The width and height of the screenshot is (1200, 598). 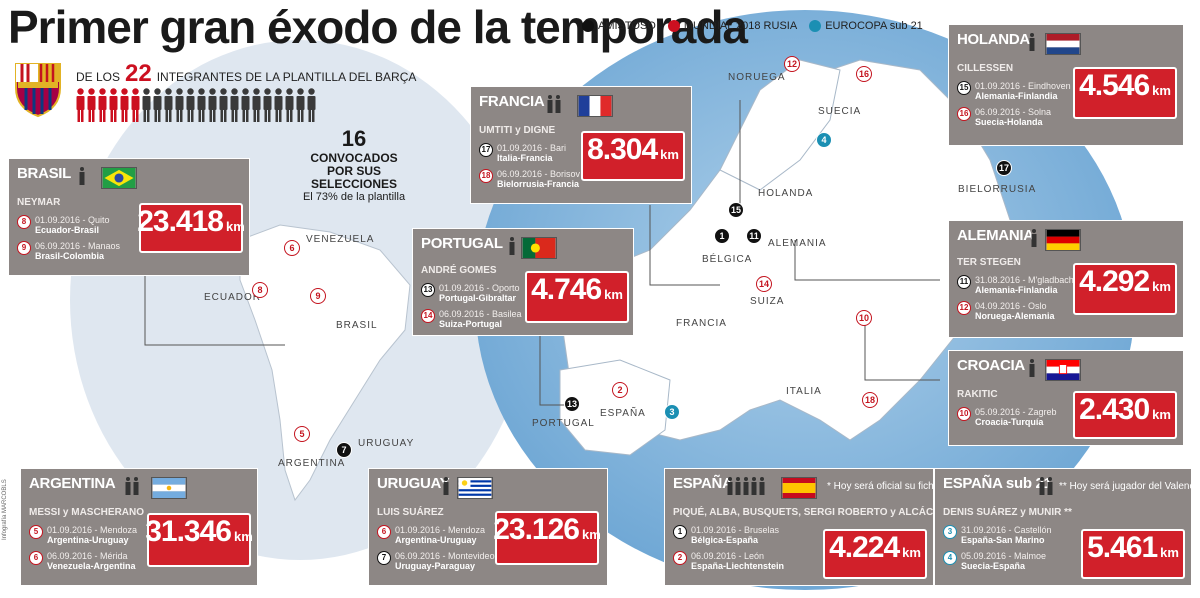 What do you see at coordinates (486, 150) in the screenshot?
I see `match-number-badge: 17` at bounding box center [486, 150].